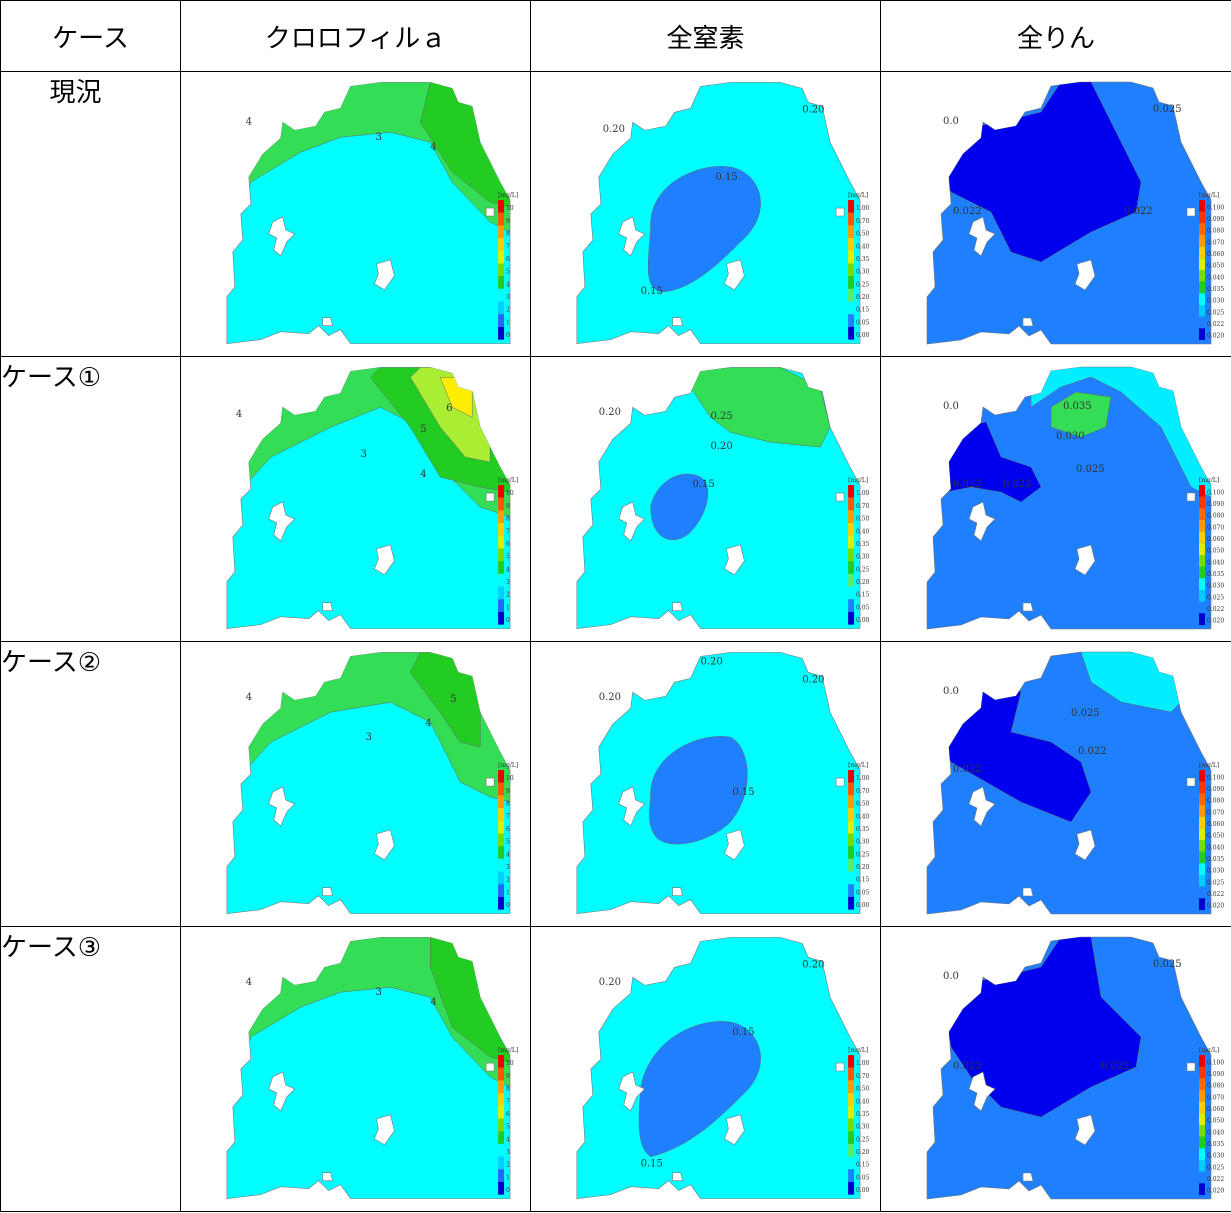 The image size is (1231, 1213). What do you see at coordinates (423, 474) in the screenshot?
I see `contour-label: 4` at bounding box center [423, 474].